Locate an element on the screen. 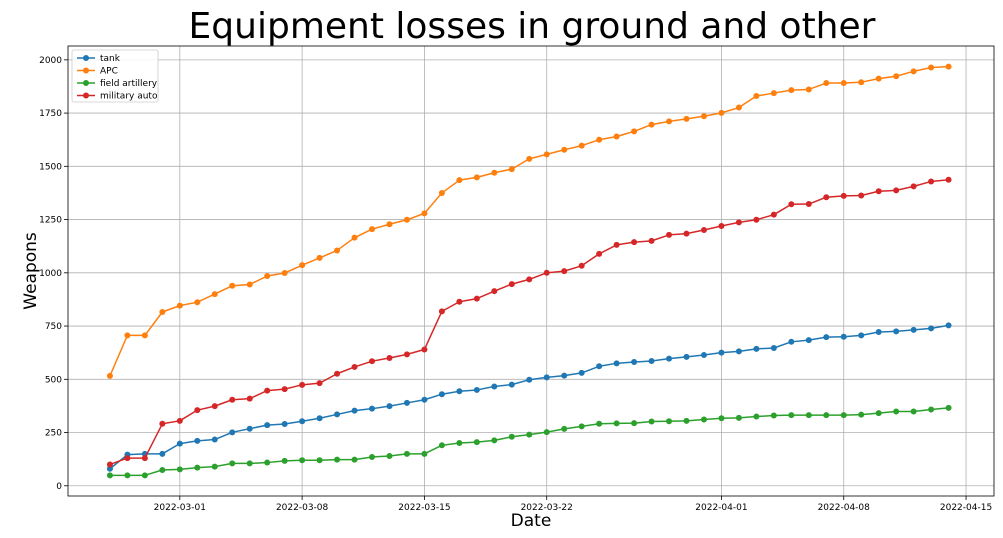 This screenshot has height=538, width=1003. y-tick-label: 1250 is located at coordinates (50, 221).